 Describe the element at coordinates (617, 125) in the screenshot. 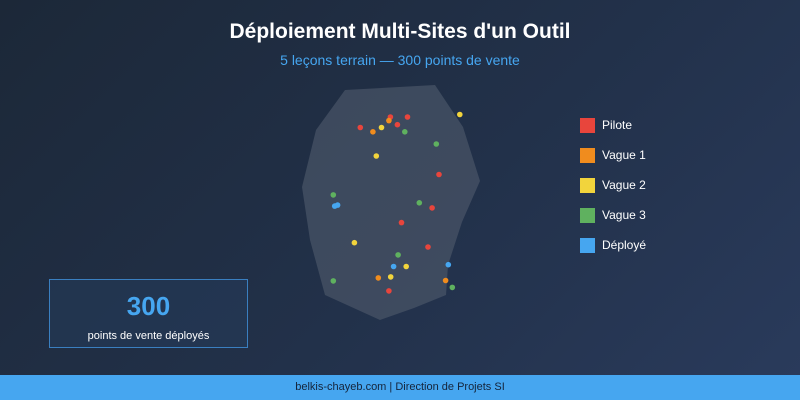

I see `legend-label: Pilote` at that location.